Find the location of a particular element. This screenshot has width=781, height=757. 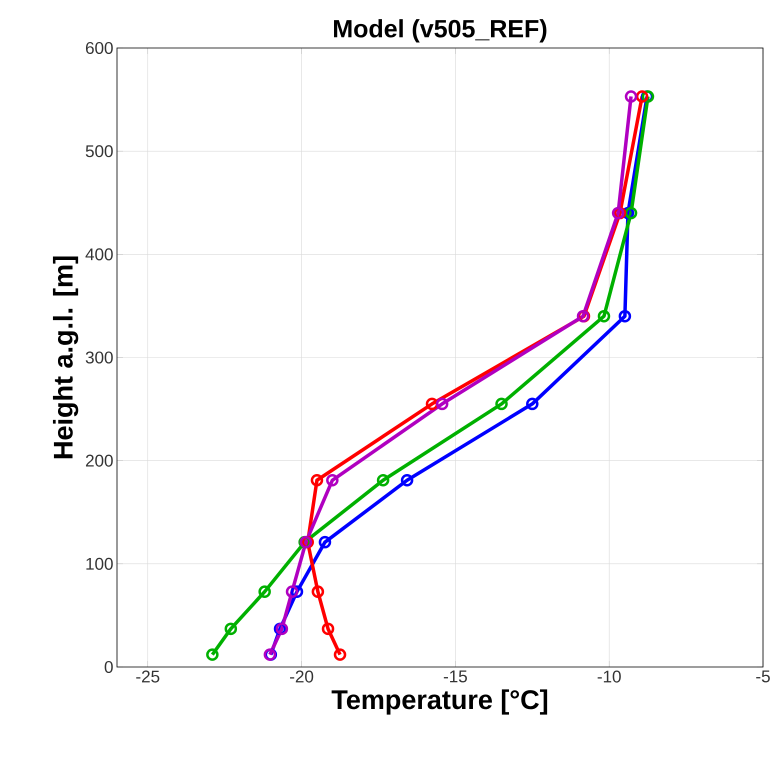

x-tick-label: -15 is located at coordinates (455, 676).